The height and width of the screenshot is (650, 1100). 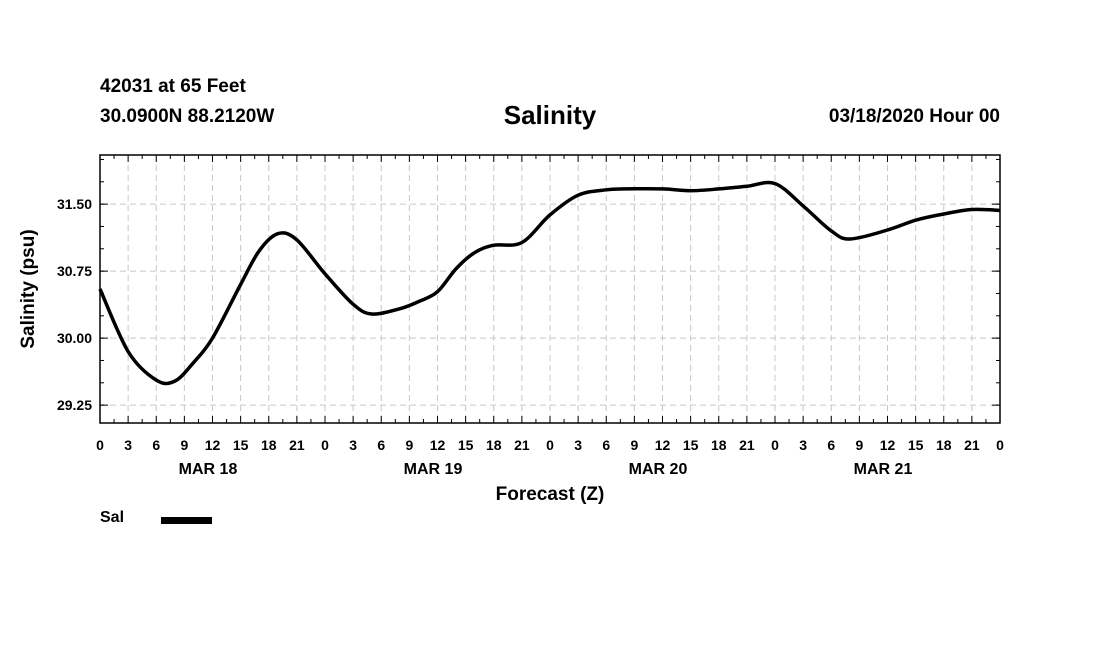 What do you see at coordinates (883, 469) in the screenshot?
I see `day-label: MAR 21` at bounding box center [883, 469].